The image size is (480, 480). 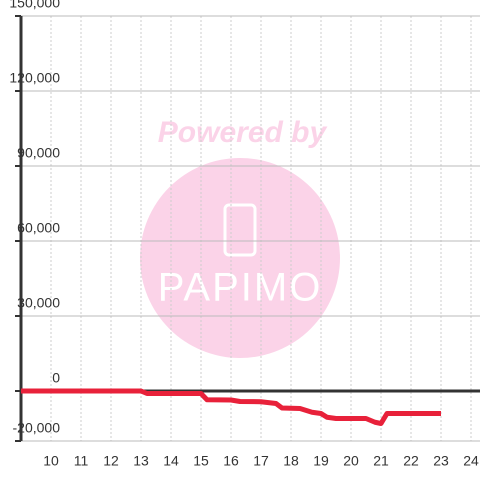 What do you see at coordinates (381, 461) in the screenshot?
I see `x-tick-label: 21` at bounding box center [381, 461].